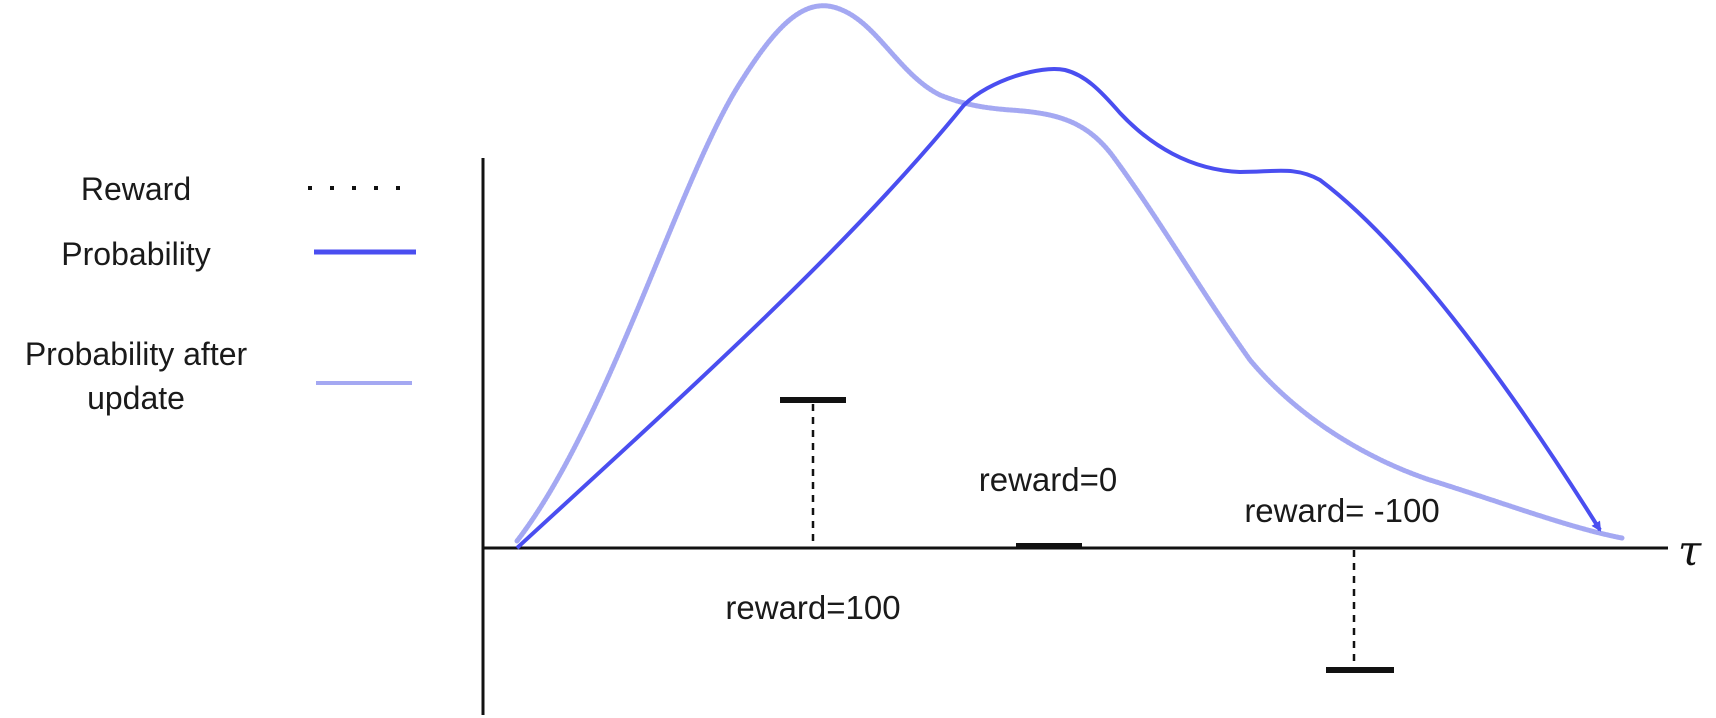 The image size is (1716, 718). What do you see at coordinates (813, 511) in the screenshot?
I see `reward-marker-100: reward=100` at bounding box center [813, 511].